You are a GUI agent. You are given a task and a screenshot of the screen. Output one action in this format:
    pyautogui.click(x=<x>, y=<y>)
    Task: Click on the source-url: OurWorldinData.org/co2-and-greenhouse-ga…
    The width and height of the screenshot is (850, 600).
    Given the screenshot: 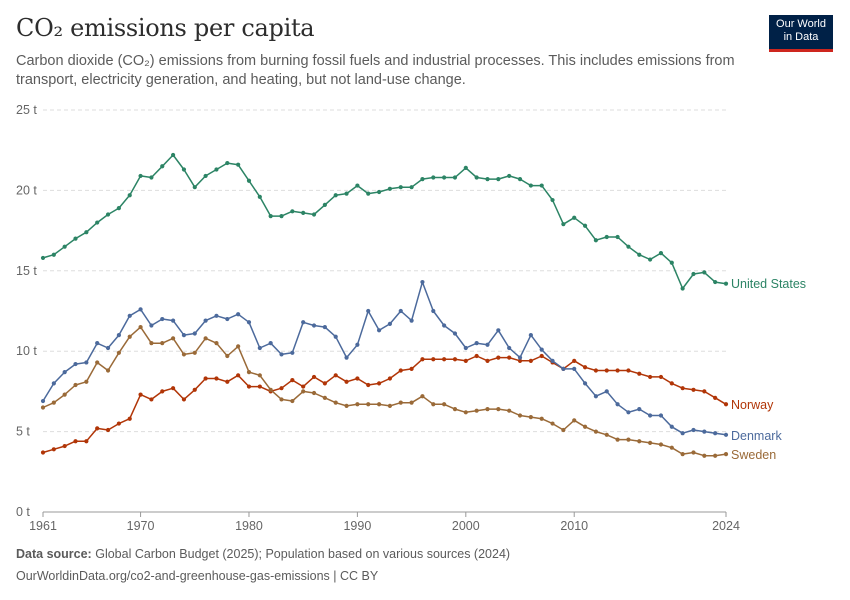 What is the action you would take?
    pyautogui.click(x=197, y=576)
    